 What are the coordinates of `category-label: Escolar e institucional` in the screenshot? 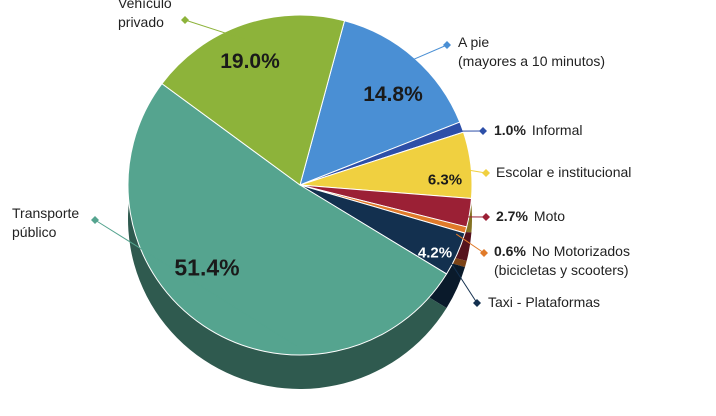 It's located at (564, 172).